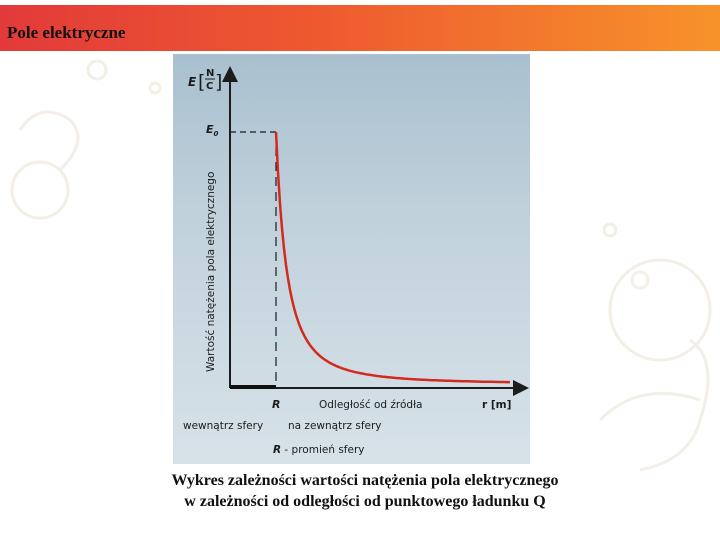  Describe the element at coordinates (223, 426) in the screenshot. I see `inside-region-label: wewnątrz sfery` at that location.